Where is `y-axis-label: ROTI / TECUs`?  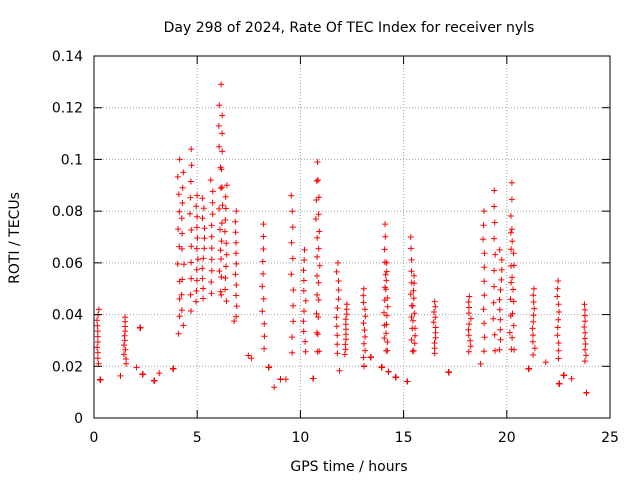 y-axis-label: ROTI / TECUs is located at coordinates (15, 238).